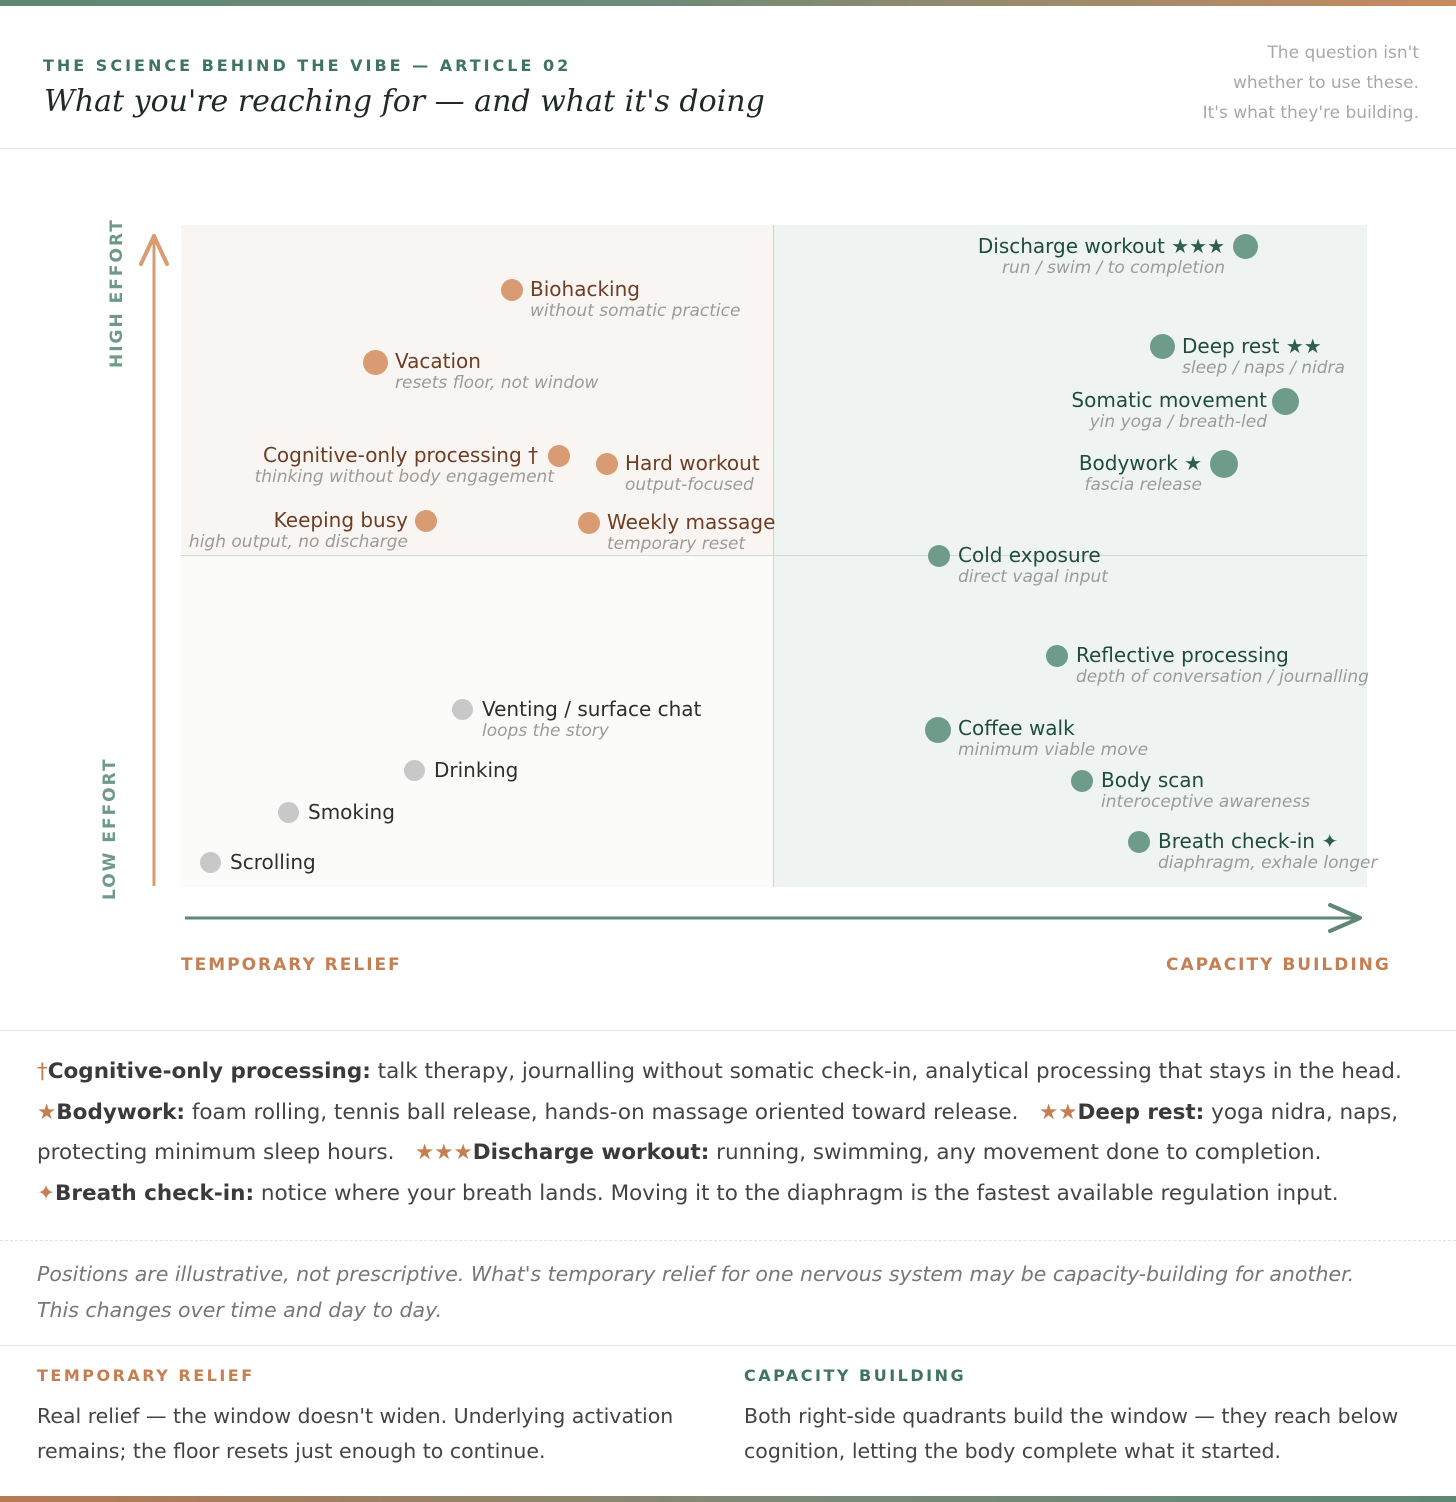  Describe the element at coordinates (635, 311) in the screenshot. I see `point-sublabel: without somatic practice` at that location.